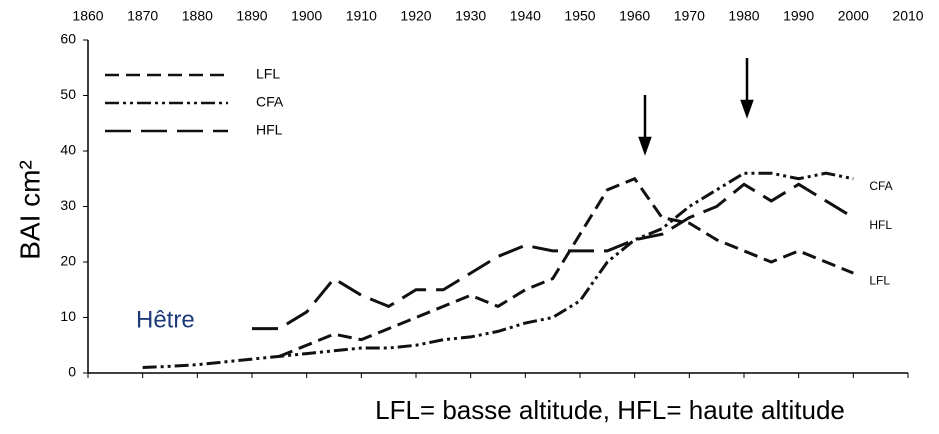  I want to click on x-tick-label: 1950, so click(579, 16).